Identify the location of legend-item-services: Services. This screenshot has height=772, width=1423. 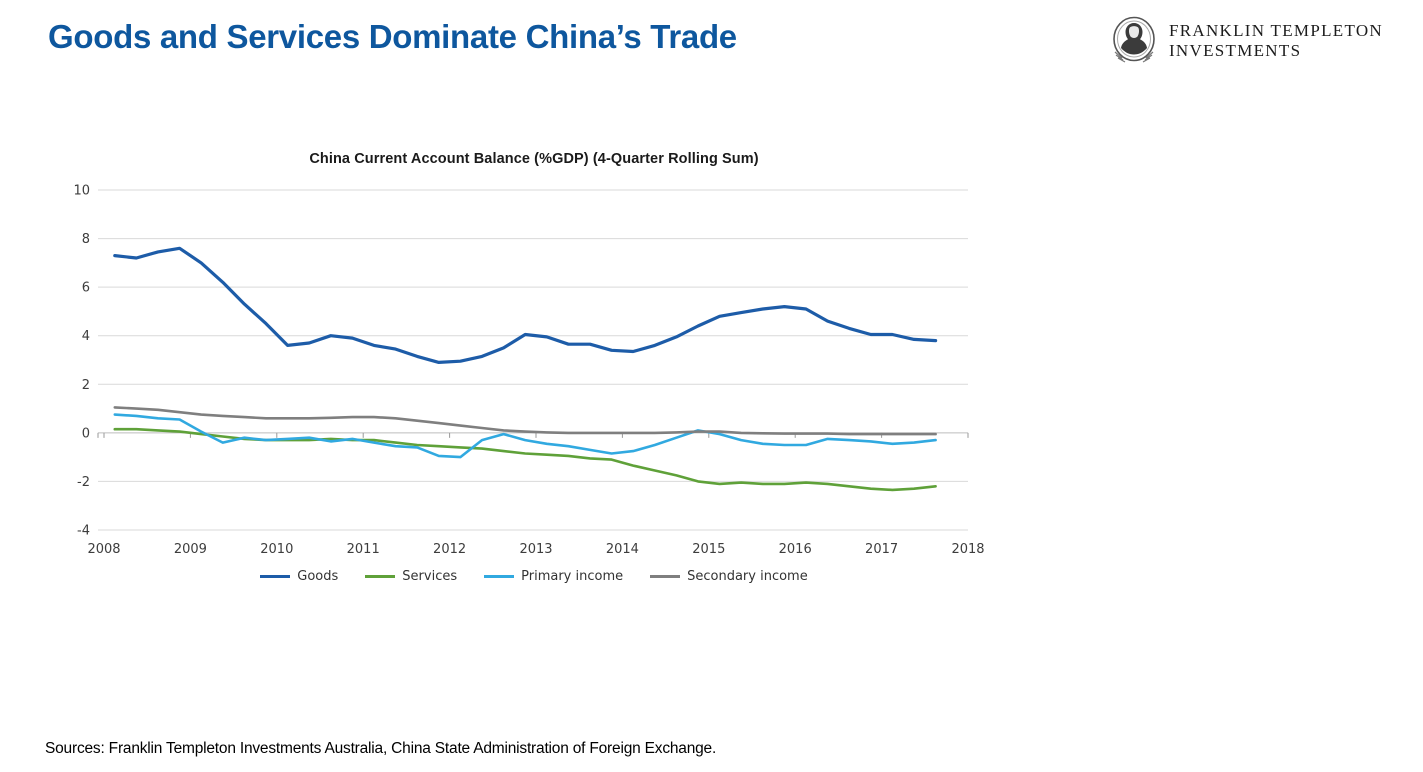
(411, 576).